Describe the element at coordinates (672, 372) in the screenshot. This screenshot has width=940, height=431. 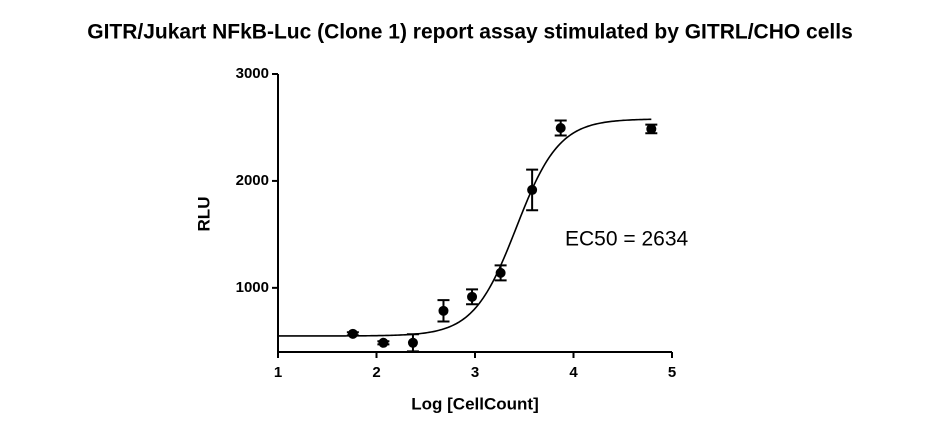
I see `x-tick-label: 5` at that location.